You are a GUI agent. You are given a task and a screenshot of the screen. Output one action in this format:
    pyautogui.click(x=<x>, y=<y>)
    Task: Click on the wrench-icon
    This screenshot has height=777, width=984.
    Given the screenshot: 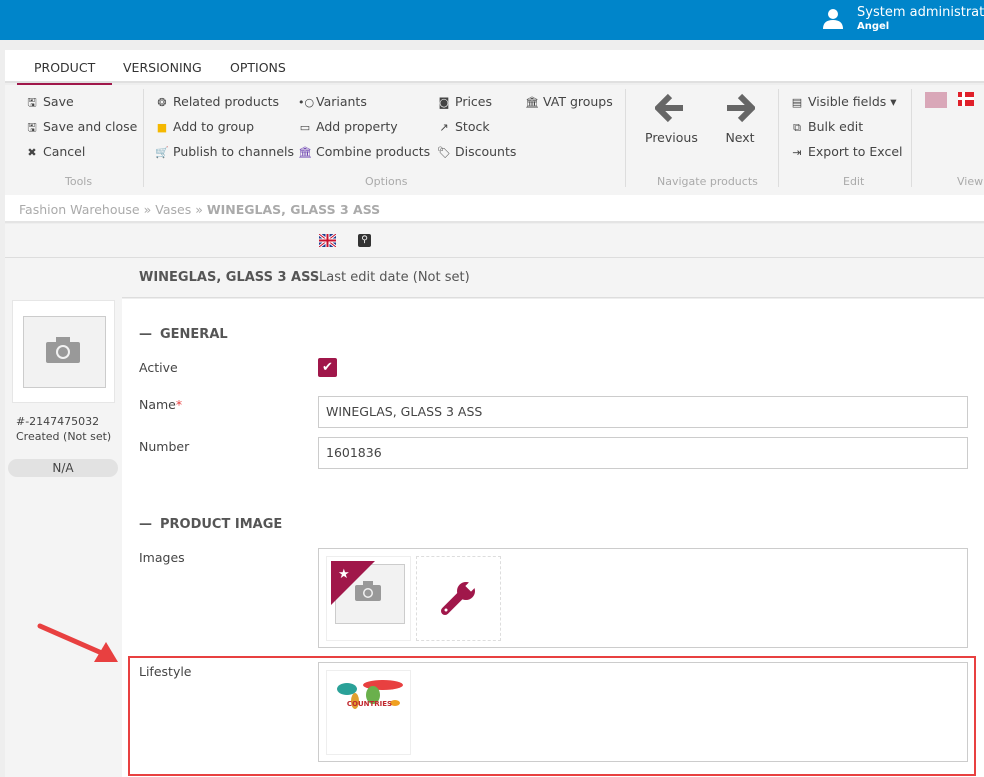 What is the action you would take?
    pyautogui.click(x=459, y=597)
    